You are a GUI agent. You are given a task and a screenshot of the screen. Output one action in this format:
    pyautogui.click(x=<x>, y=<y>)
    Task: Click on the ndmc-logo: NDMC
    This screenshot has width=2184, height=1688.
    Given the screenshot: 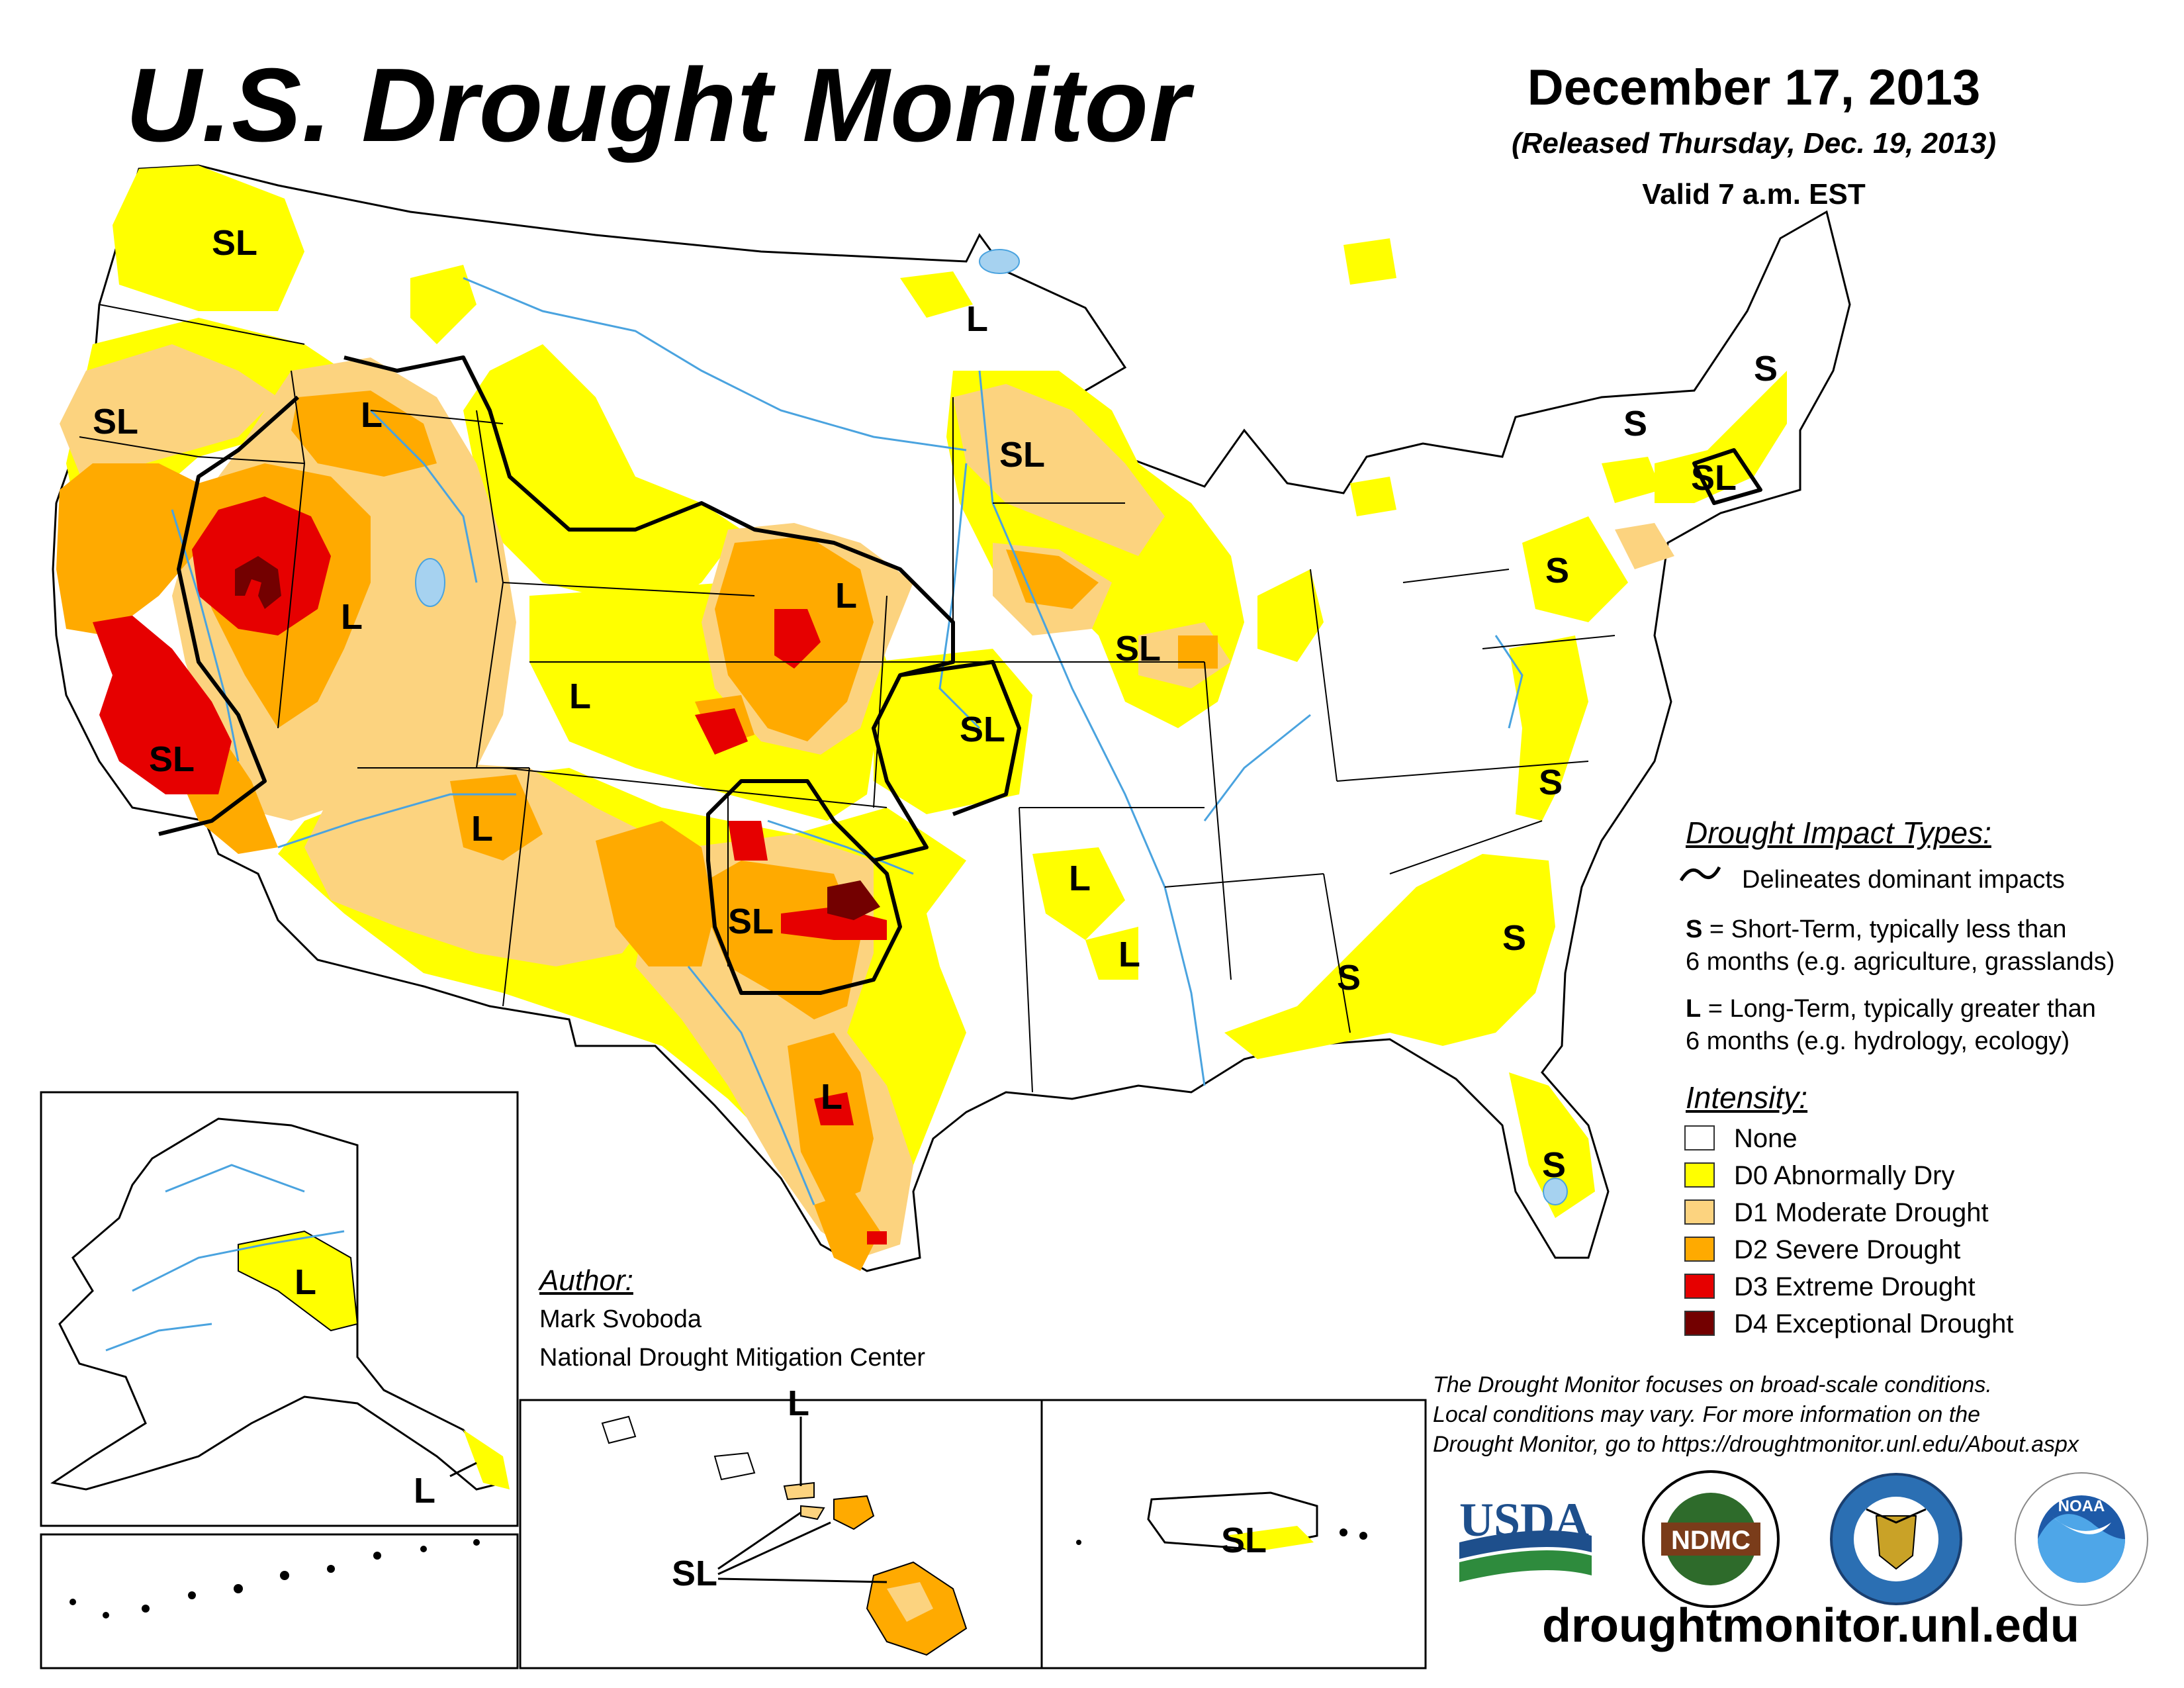 What is the action you would take?
    pyautogui.click(x=1711, y=1539)
    